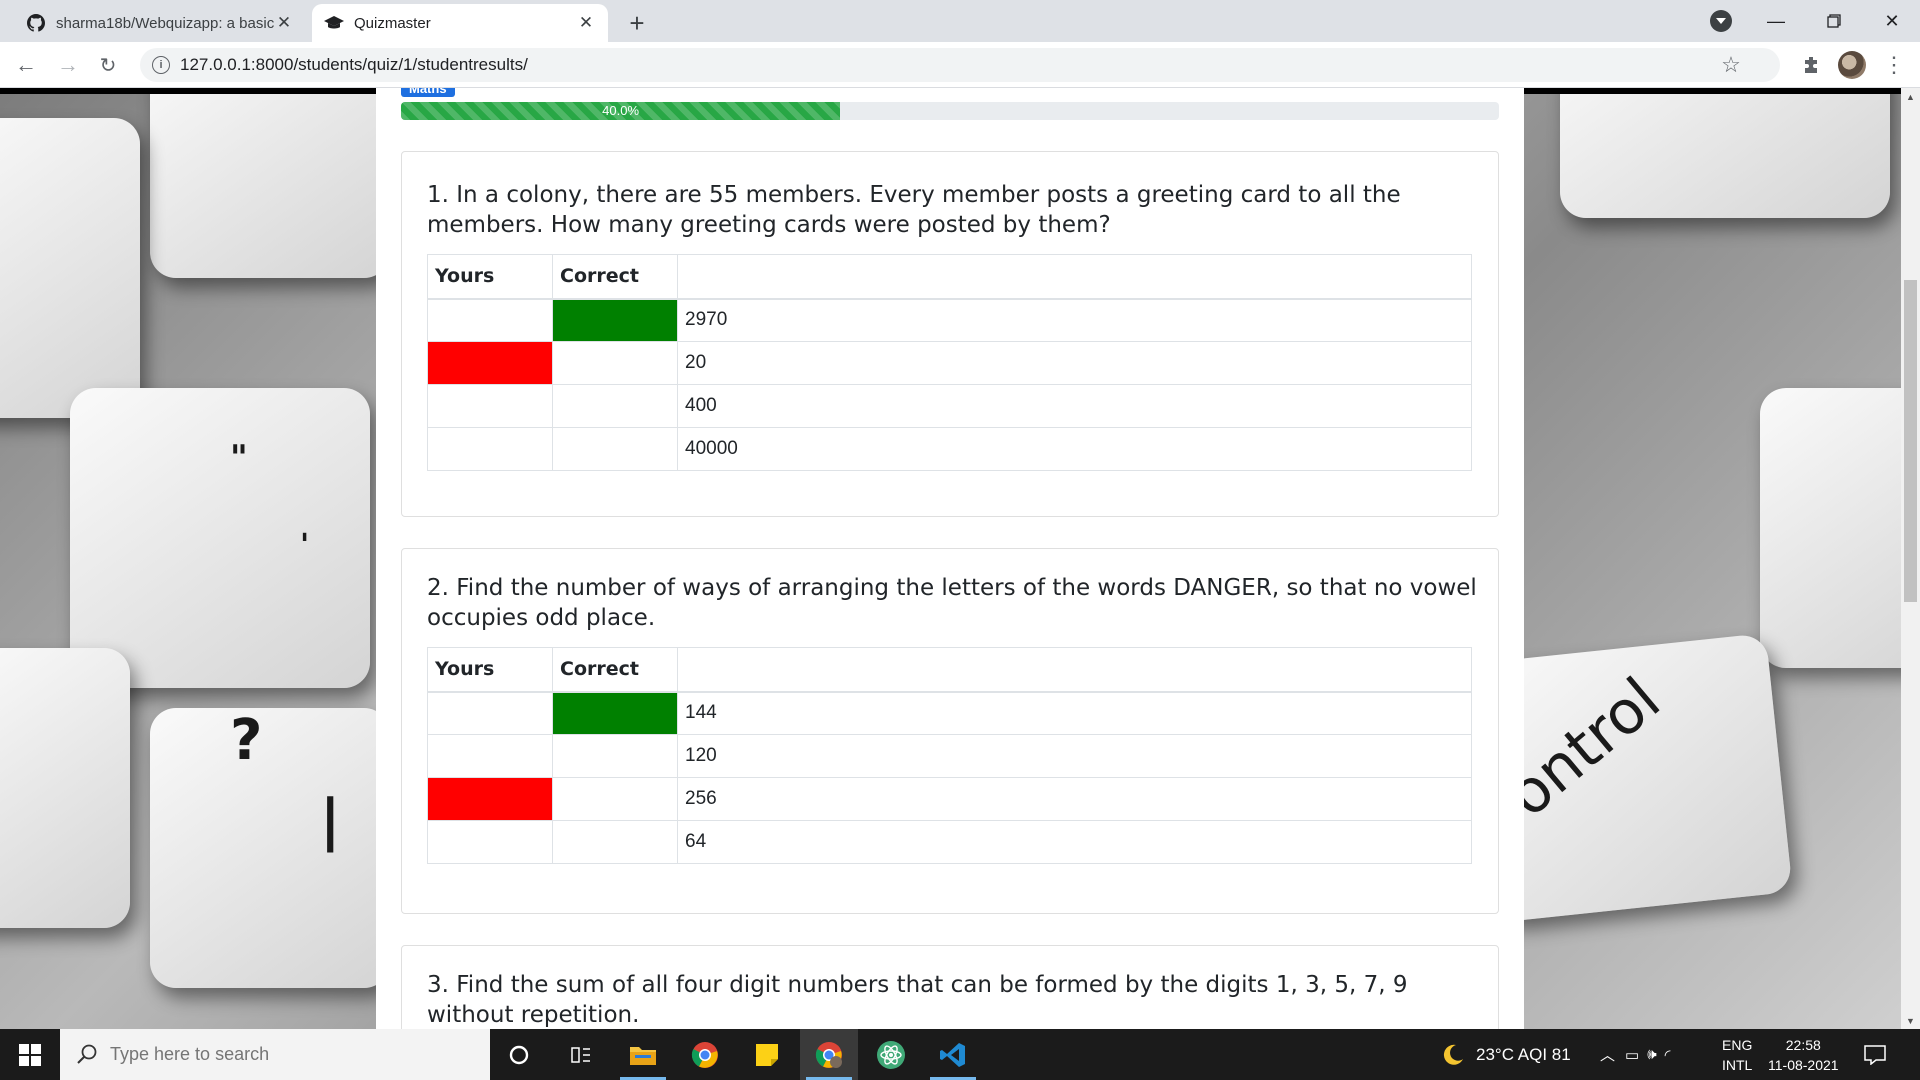 Image resolution: width=1920 pixels, height=1080 pixels. What do you see at coordinates (1453, 1054) in the screenshot?
I see `moon-icon` at bounding box center [1453, 1054].